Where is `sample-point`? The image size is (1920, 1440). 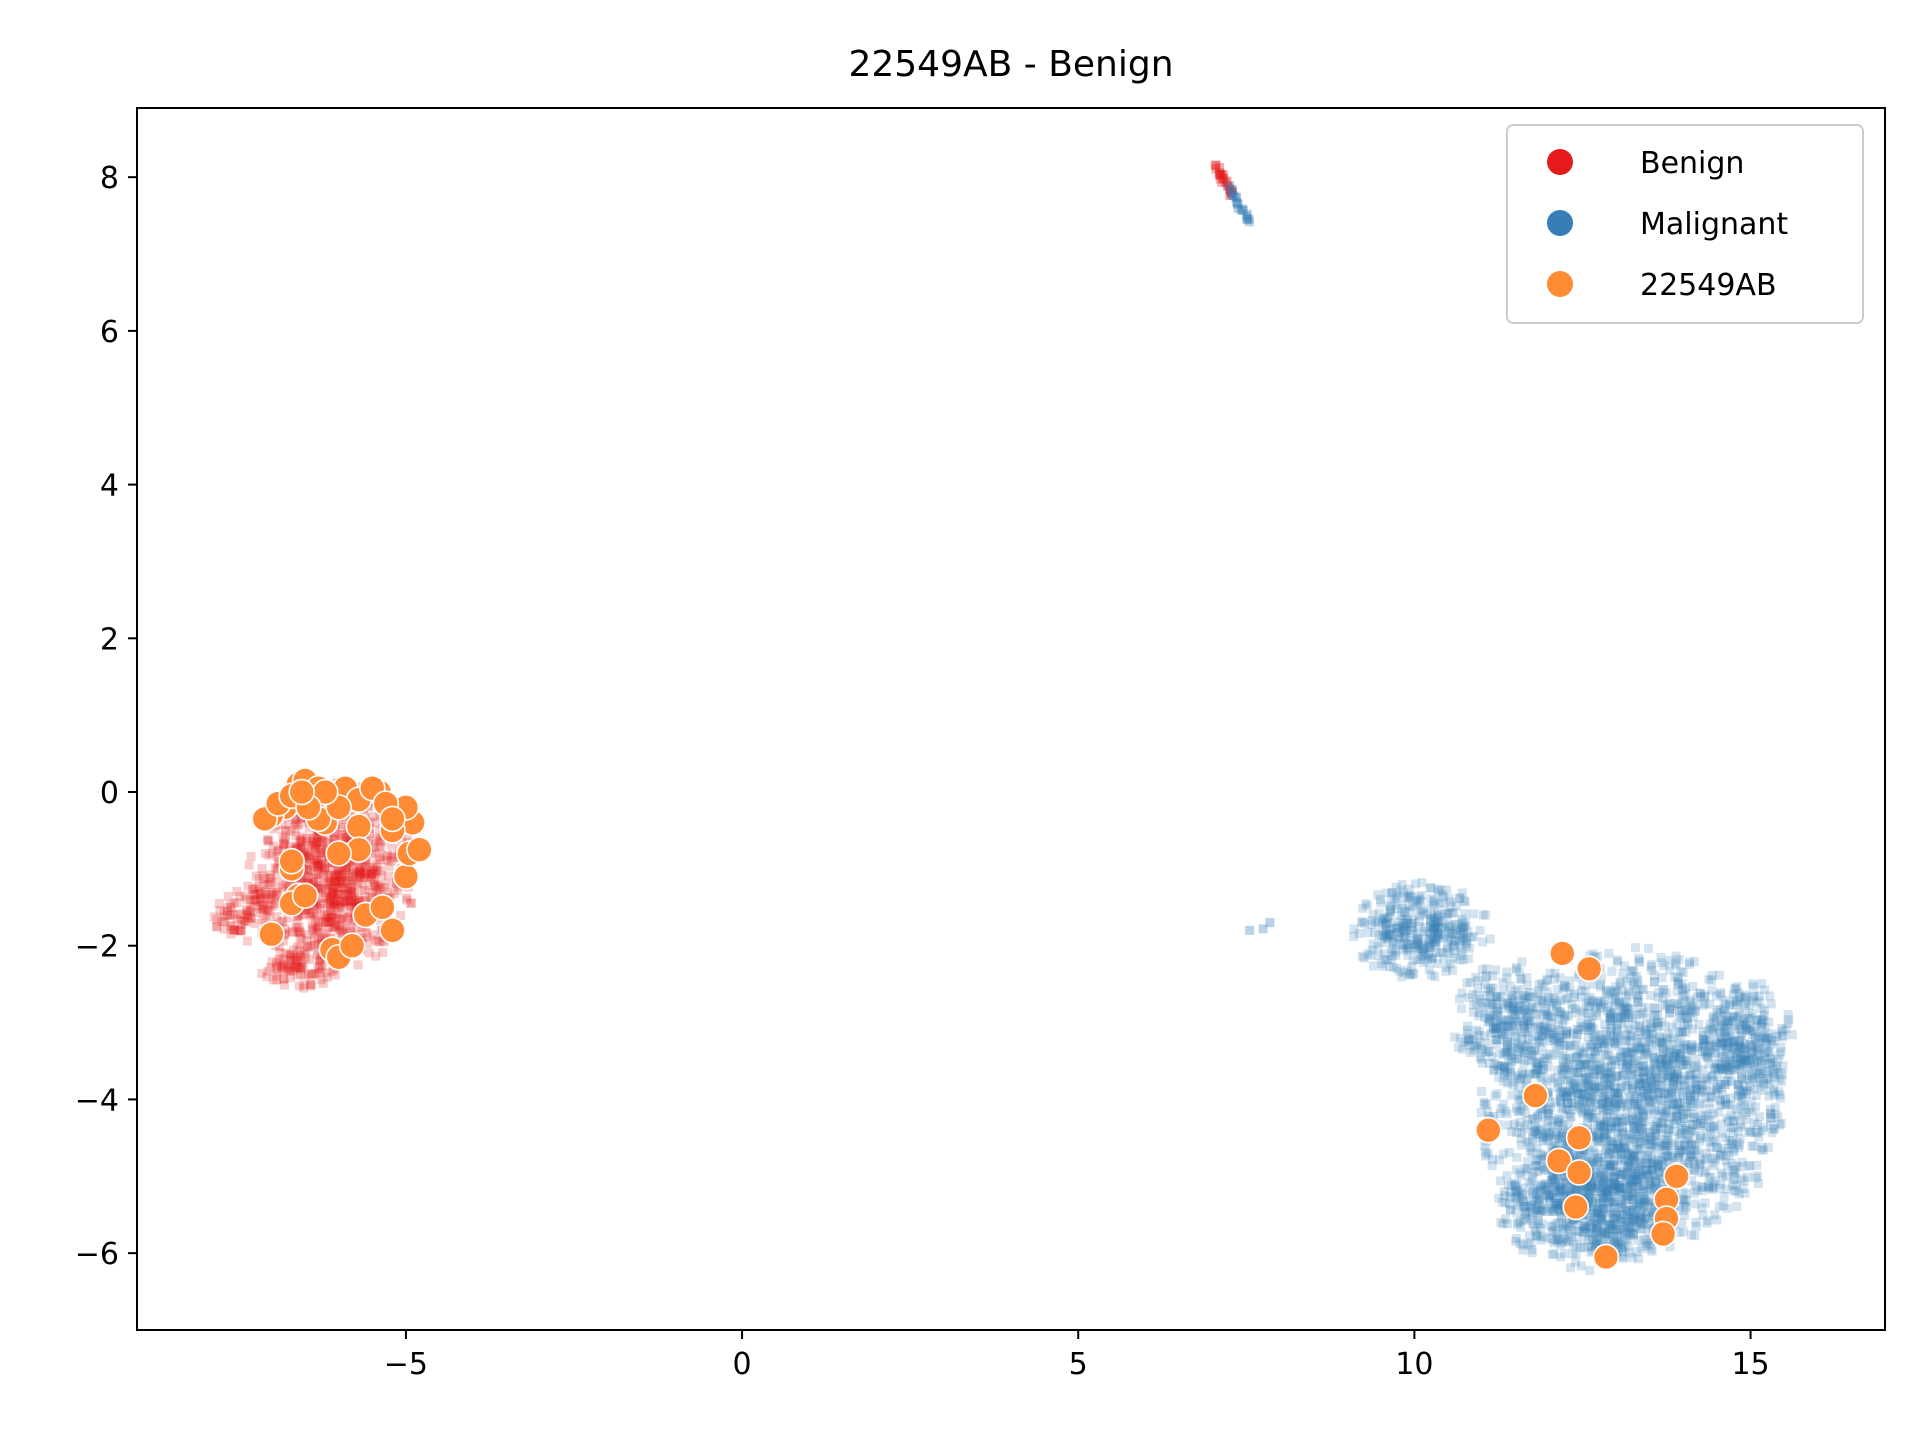 sample-point is located at coordinates (1488, 1130).